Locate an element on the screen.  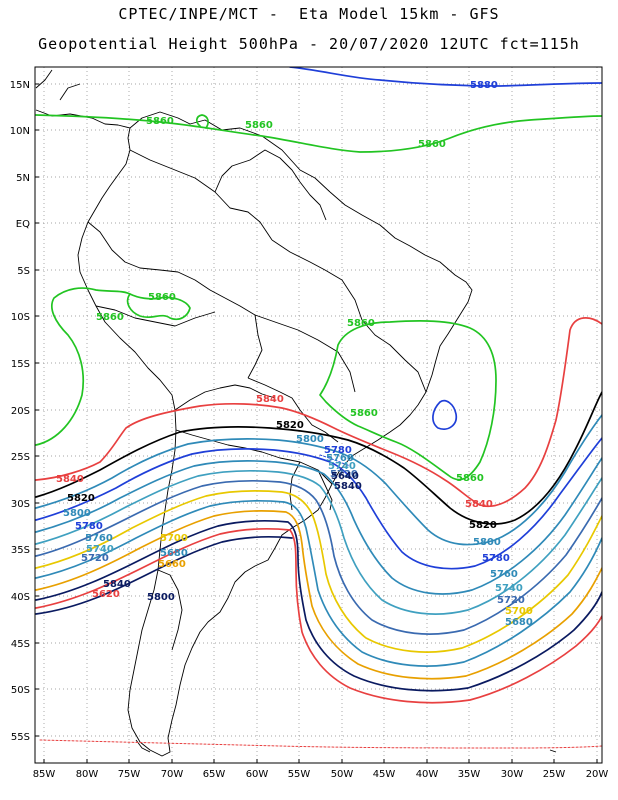
contour-label: 5880 is located at coordinates (484, 85).